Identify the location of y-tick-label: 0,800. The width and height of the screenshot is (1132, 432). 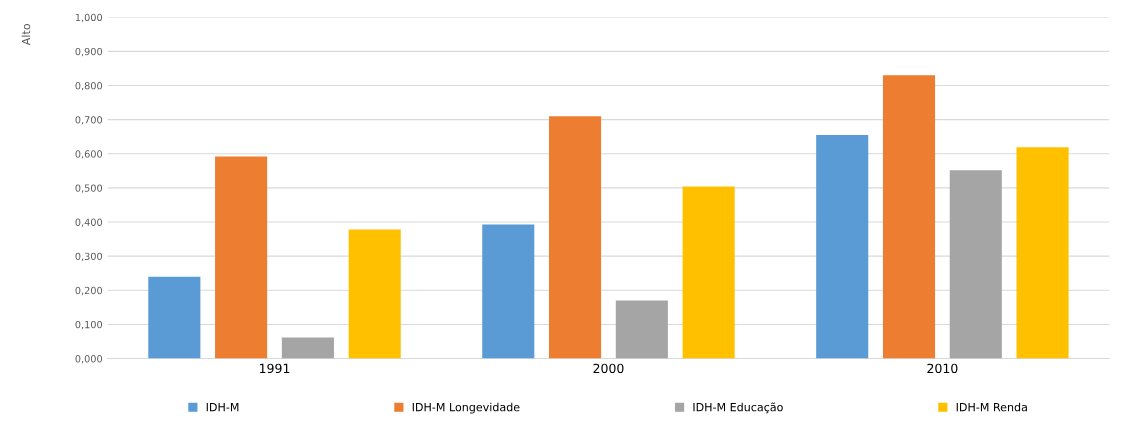
(89, 86).